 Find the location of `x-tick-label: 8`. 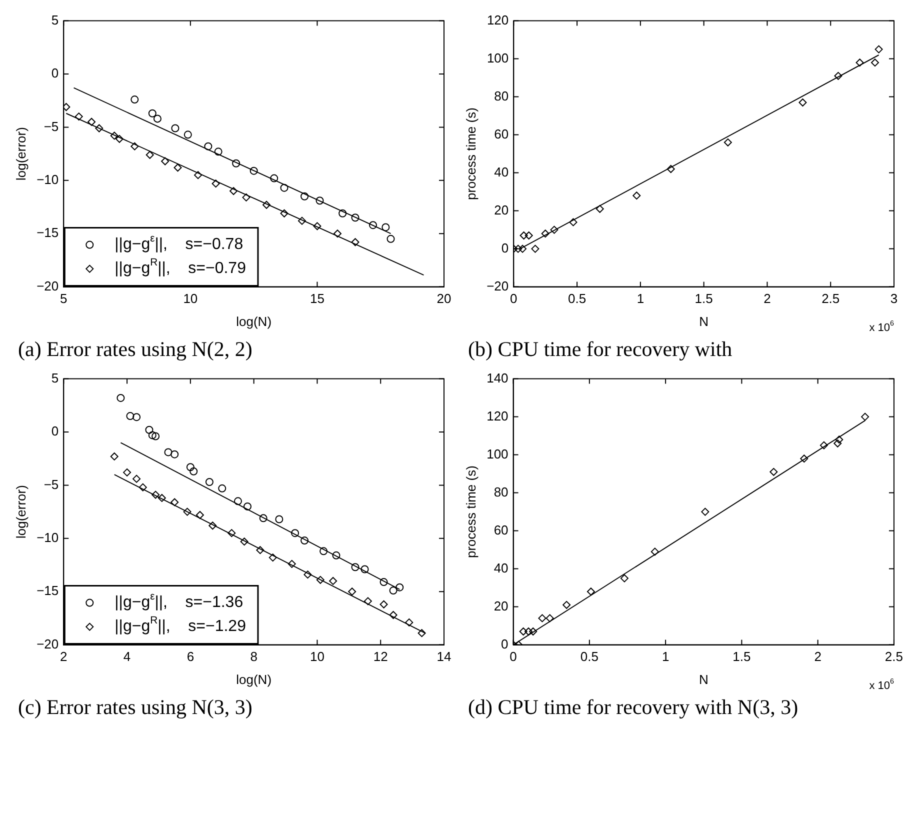

x-tick-label: 8 is located at coordinates (254, 656).